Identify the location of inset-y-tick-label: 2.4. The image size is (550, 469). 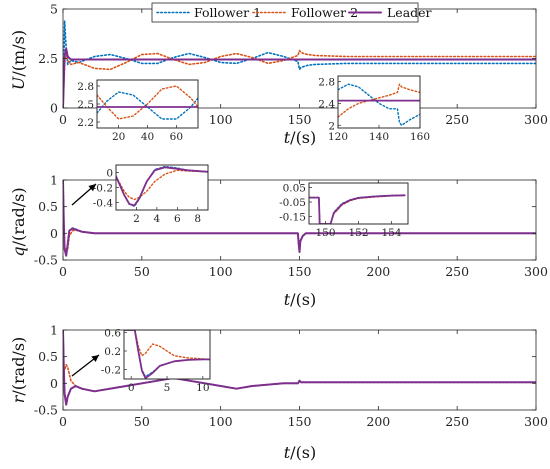
(326, 104).